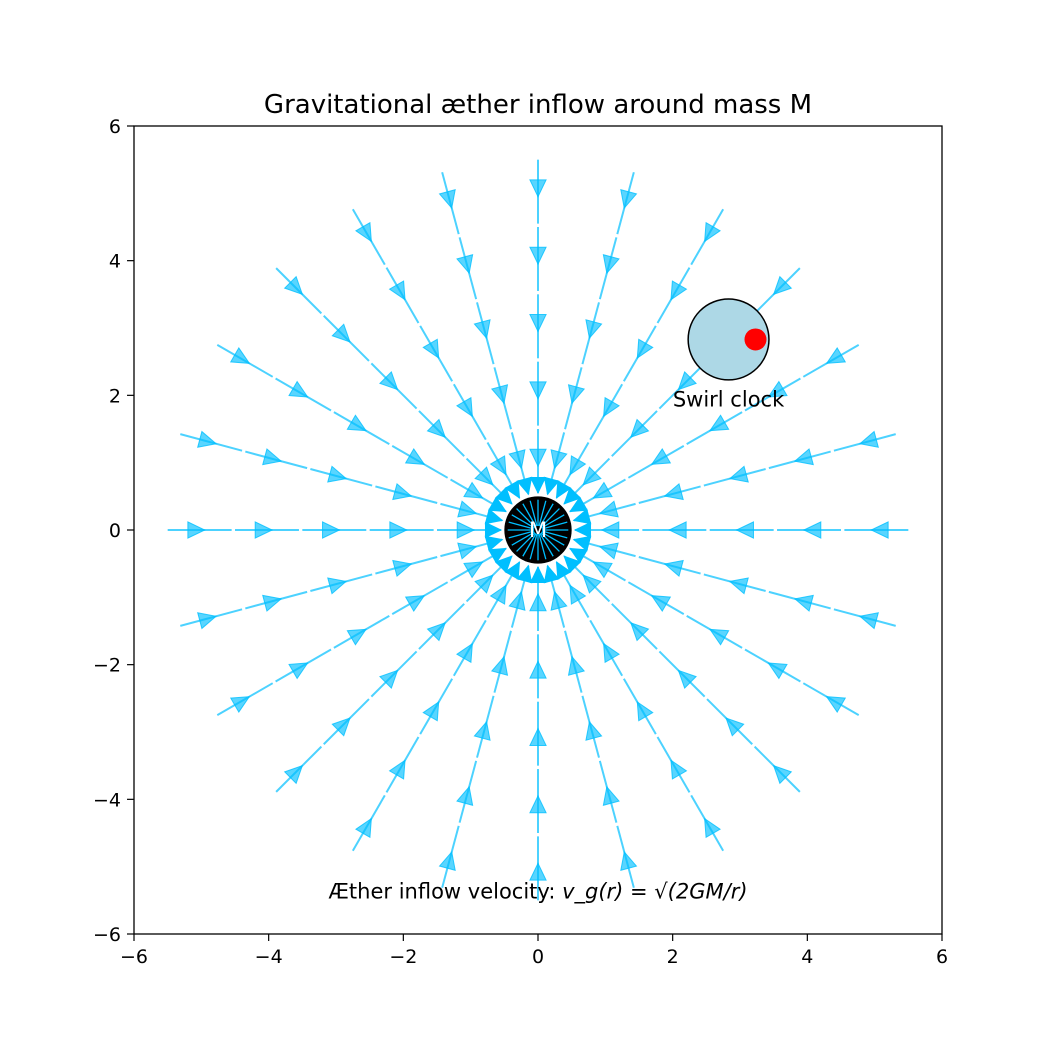  Describe the element at coordinates (538, 105) in the screenshot. I see `chart-title: Gravitational æther inflow around mass M` at that location.